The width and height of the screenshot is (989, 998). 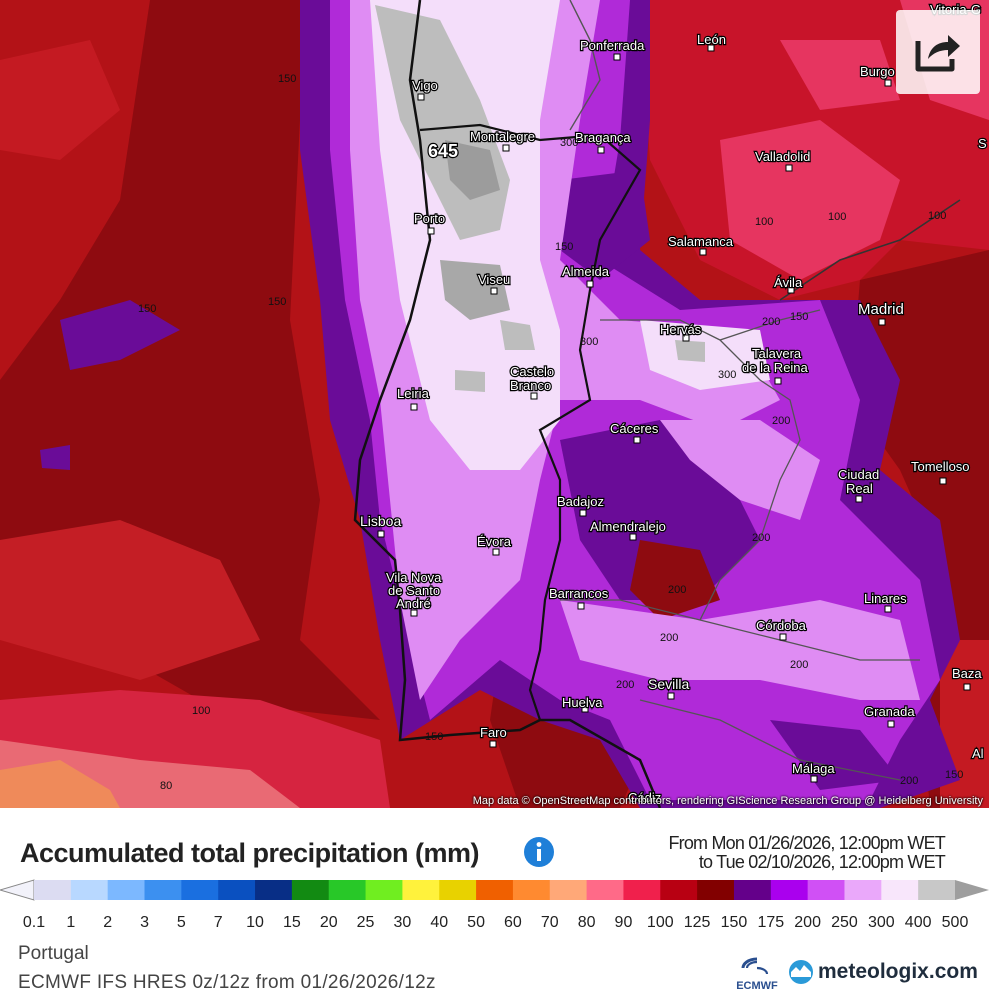 I want to click on legend-label: 0.1, so click(x=34, y=922).